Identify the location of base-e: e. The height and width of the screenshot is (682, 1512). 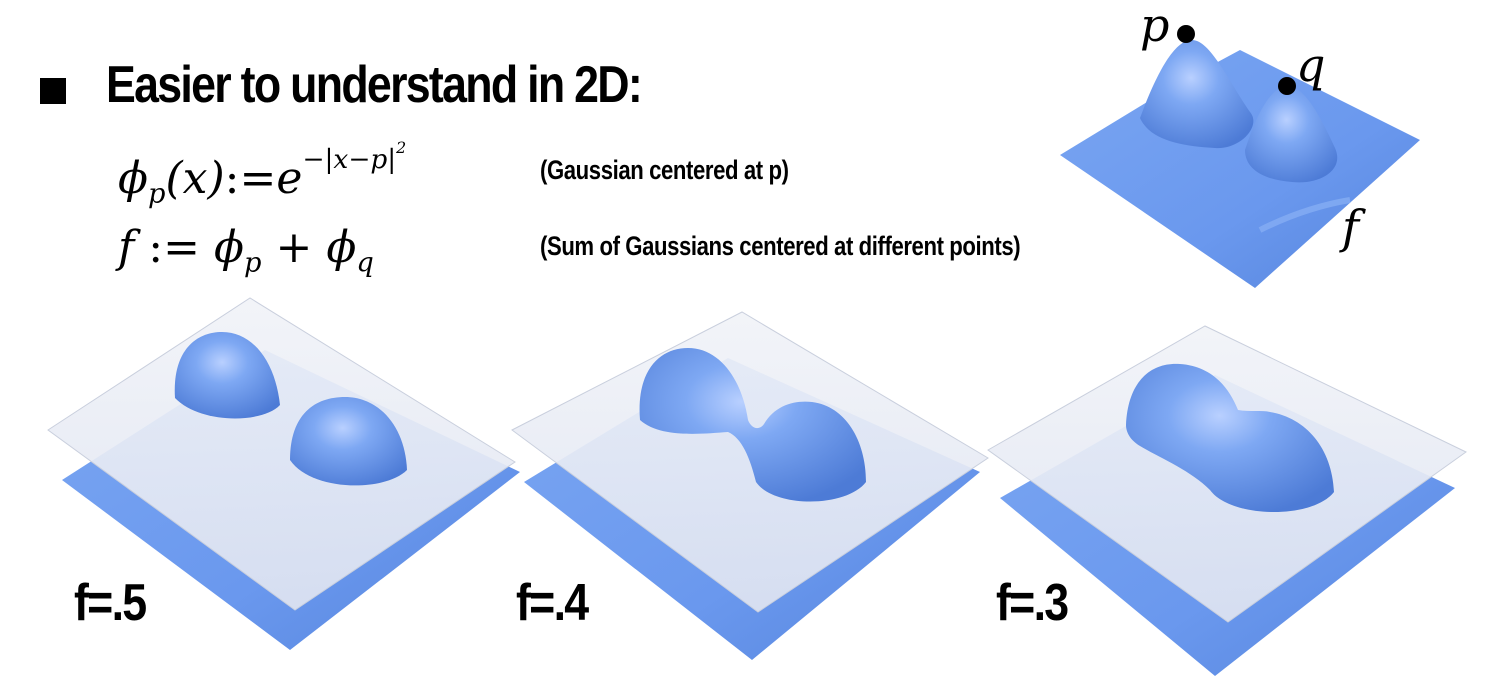
(289, 179).